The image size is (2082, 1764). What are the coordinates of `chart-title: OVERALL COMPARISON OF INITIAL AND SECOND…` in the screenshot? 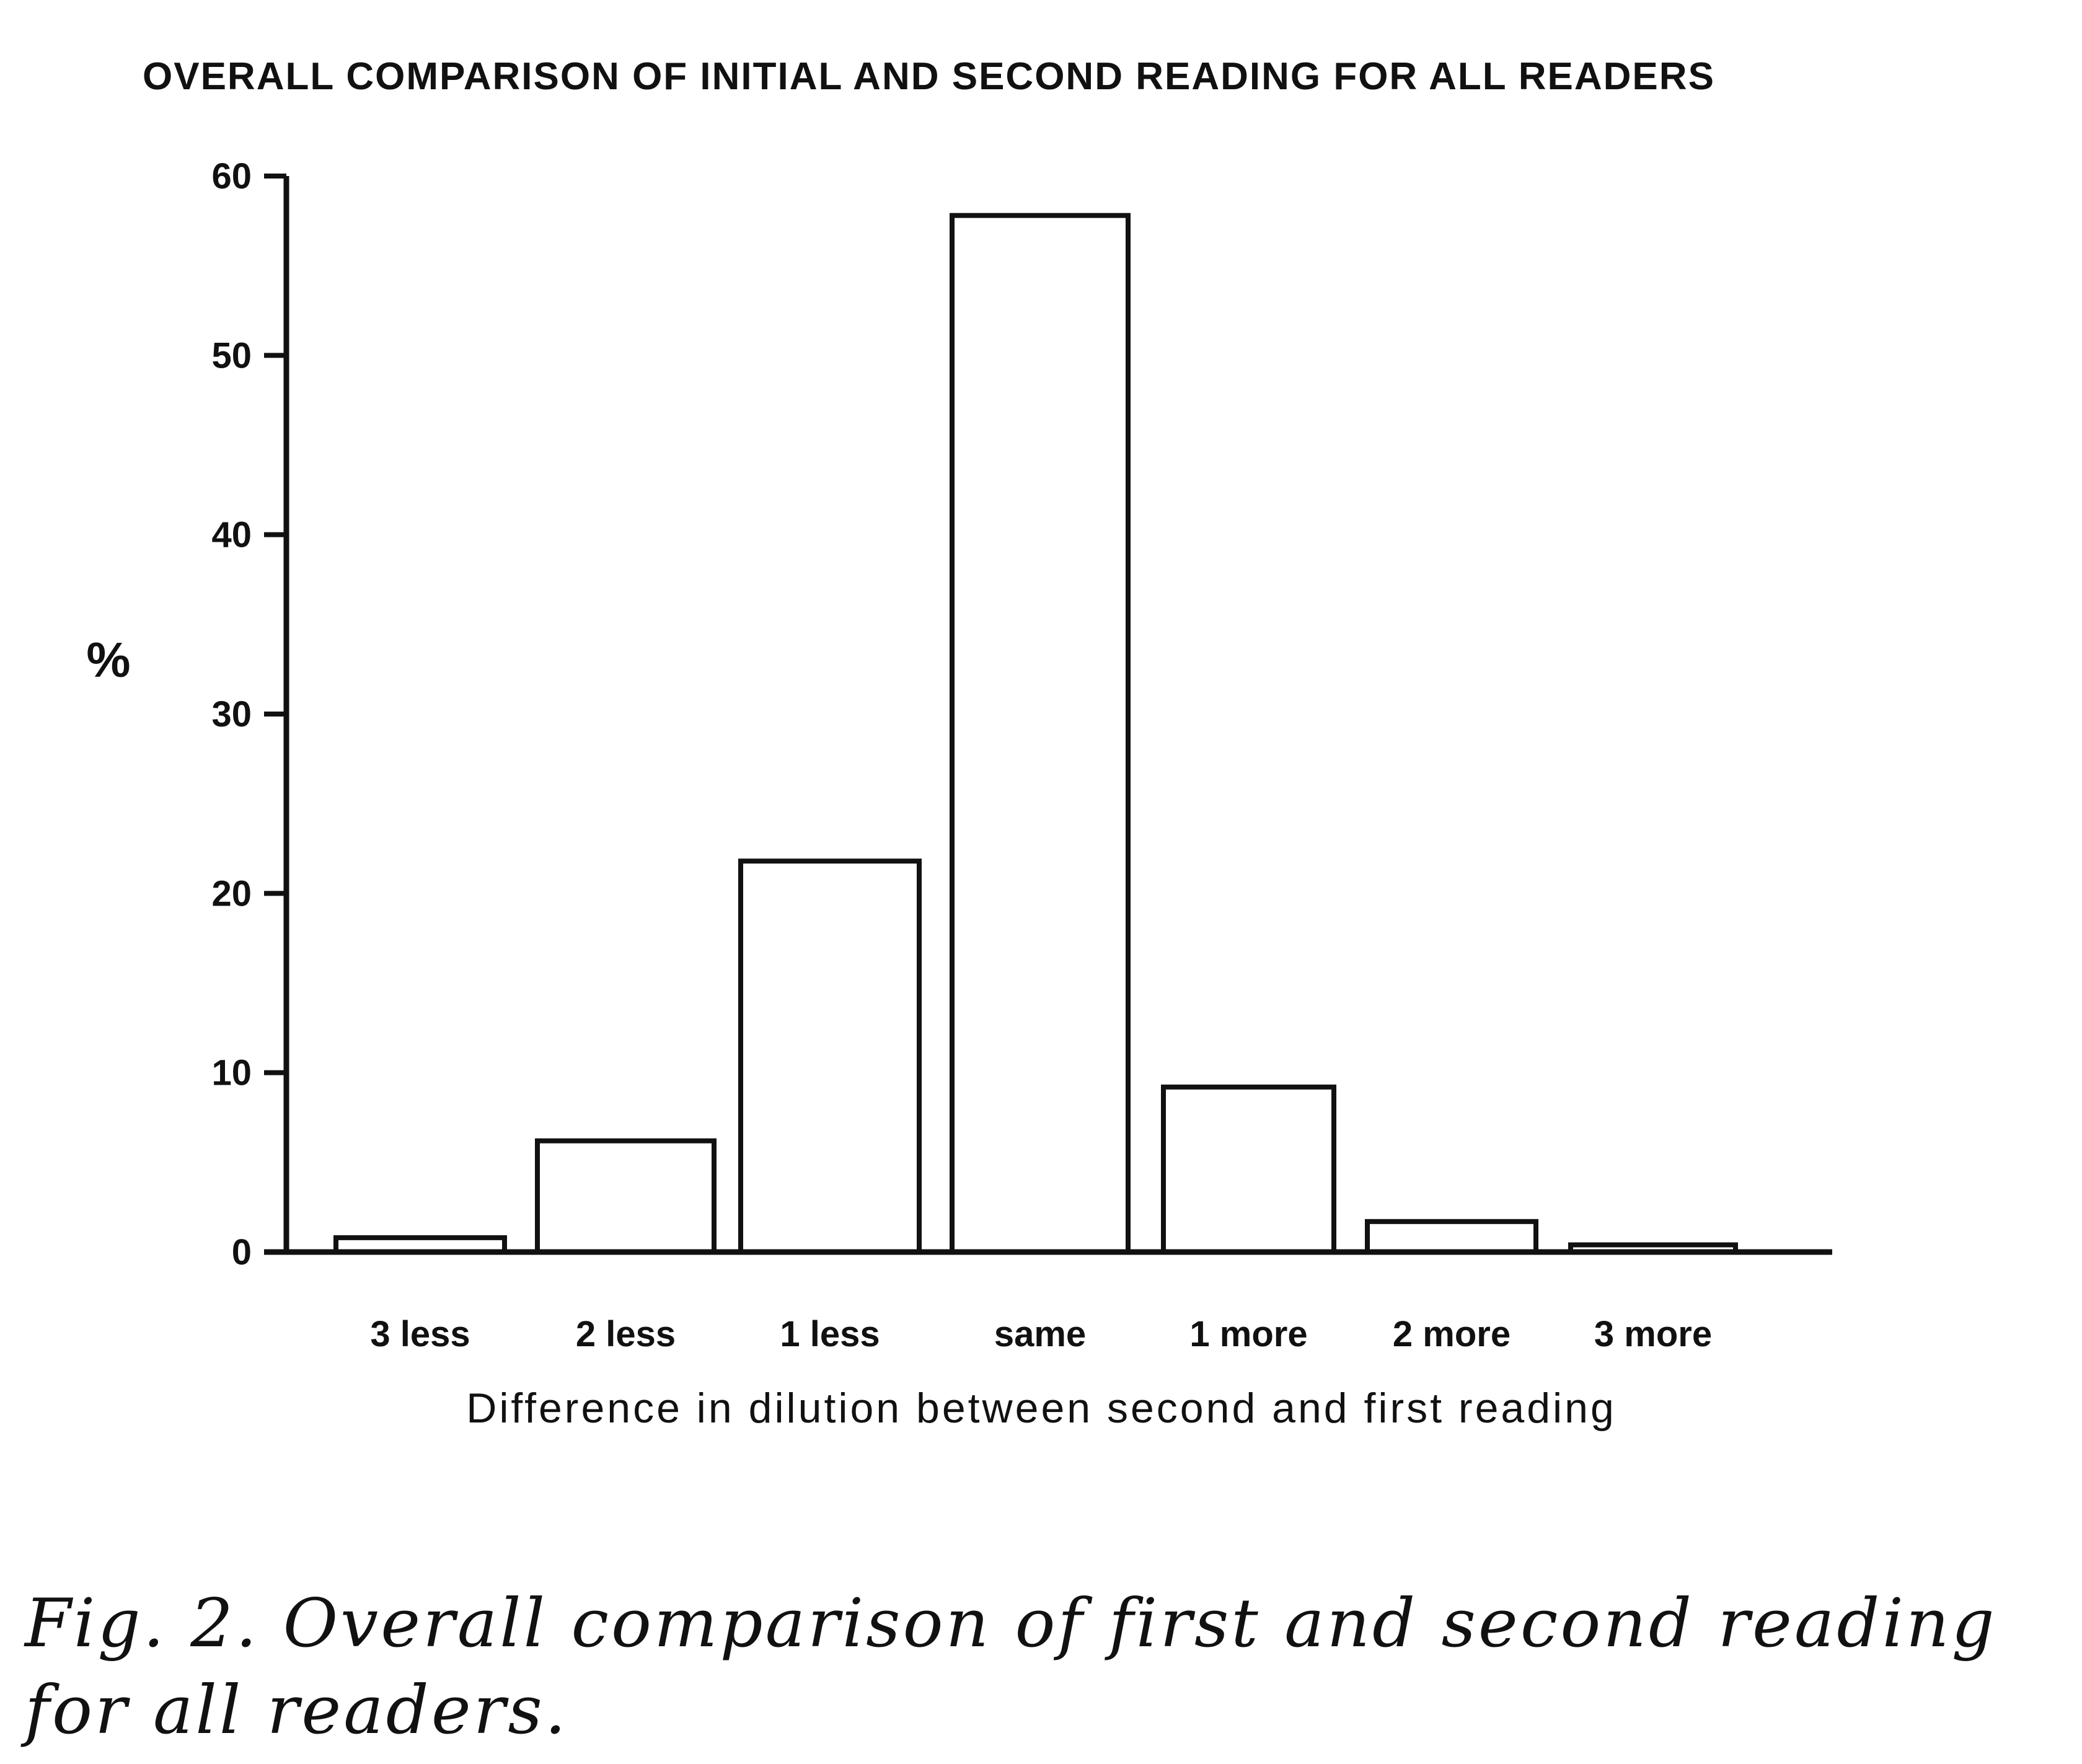 It's located at (929, 76).